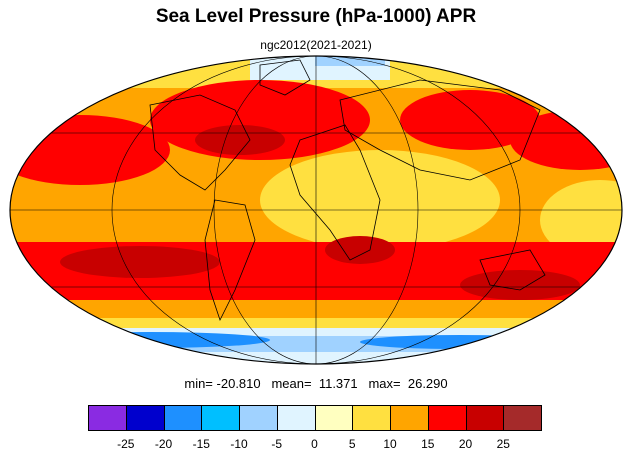  What do you see at coordinates (277, 444) in the screenshot?
I see `colorbar-tick-label: -5` at bounding box center [277, 444].